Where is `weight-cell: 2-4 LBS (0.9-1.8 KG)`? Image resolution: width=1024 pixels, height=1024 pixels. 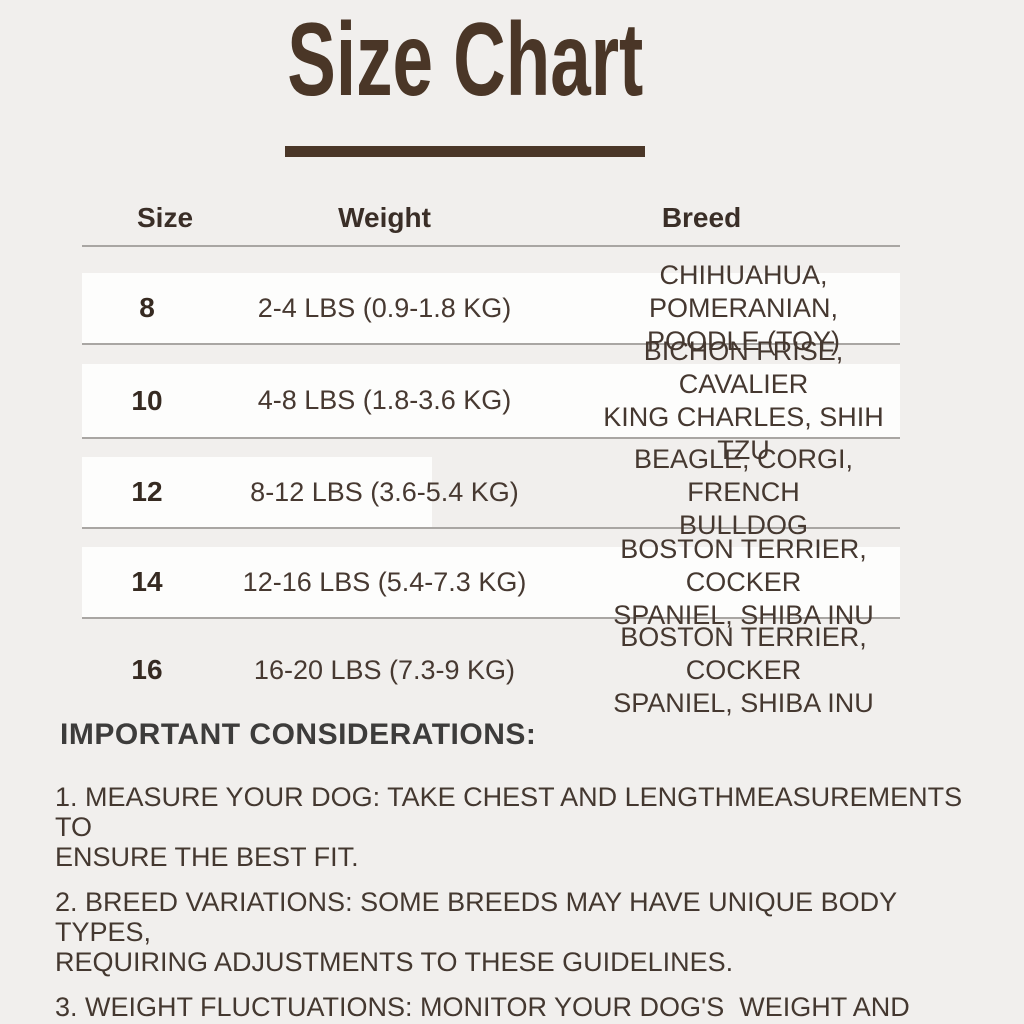
weight-cell: 2-4 LBS (0.9-1.8 KG) is located at coordinates (384, 307).